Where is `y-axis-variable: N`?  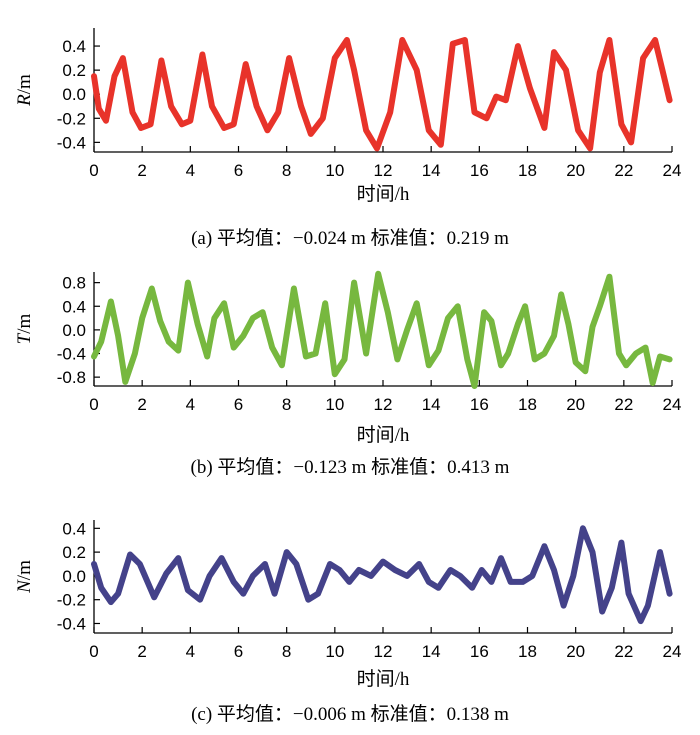
y-axis-variable: N is located at coordinates (24, 586).